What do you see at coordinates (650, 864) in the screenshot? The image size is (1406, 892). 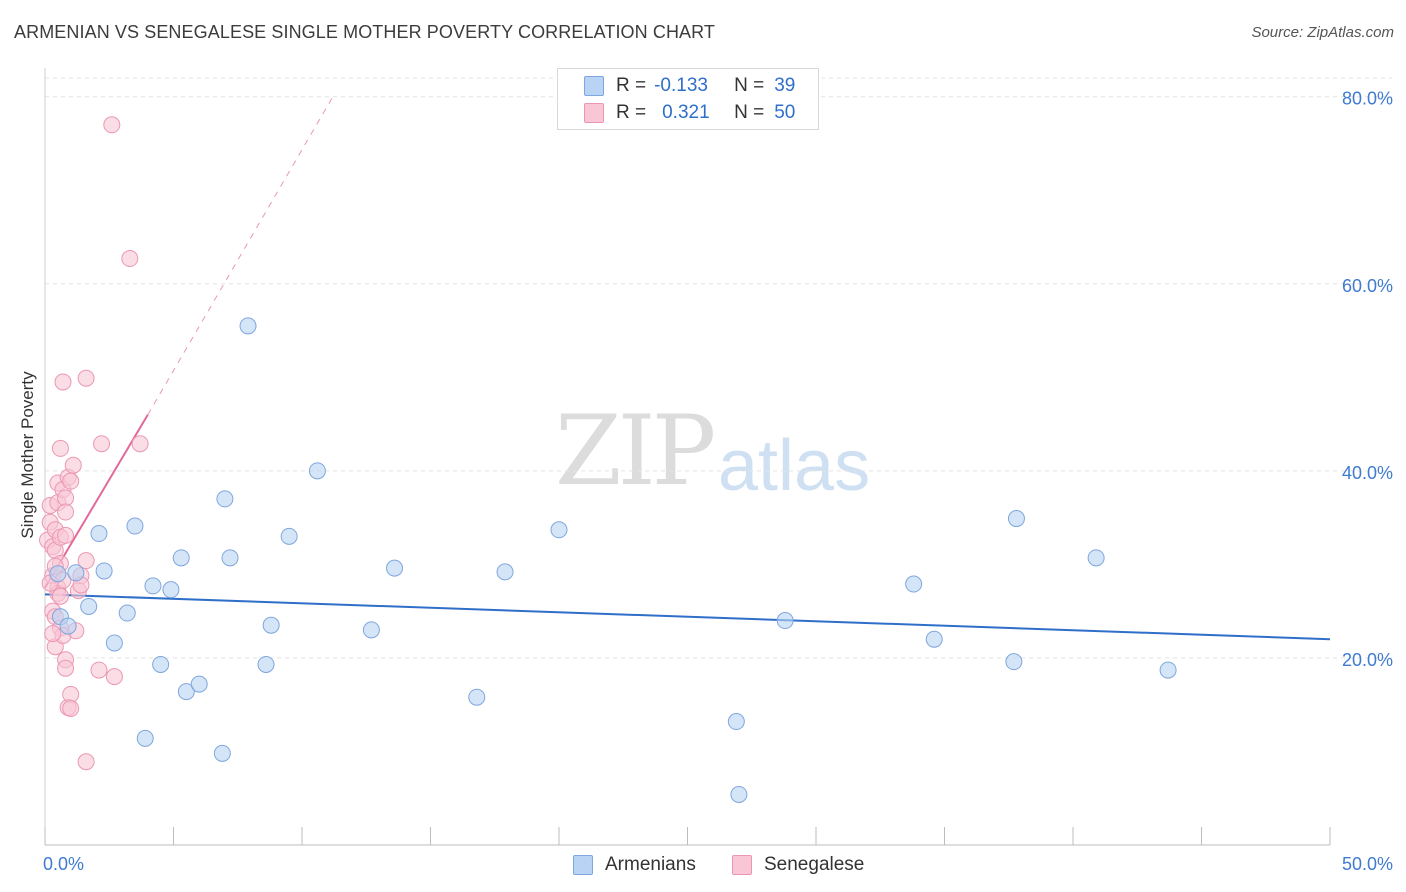 I see `armenians-label: Armenians` at bounding box center [650, 864].